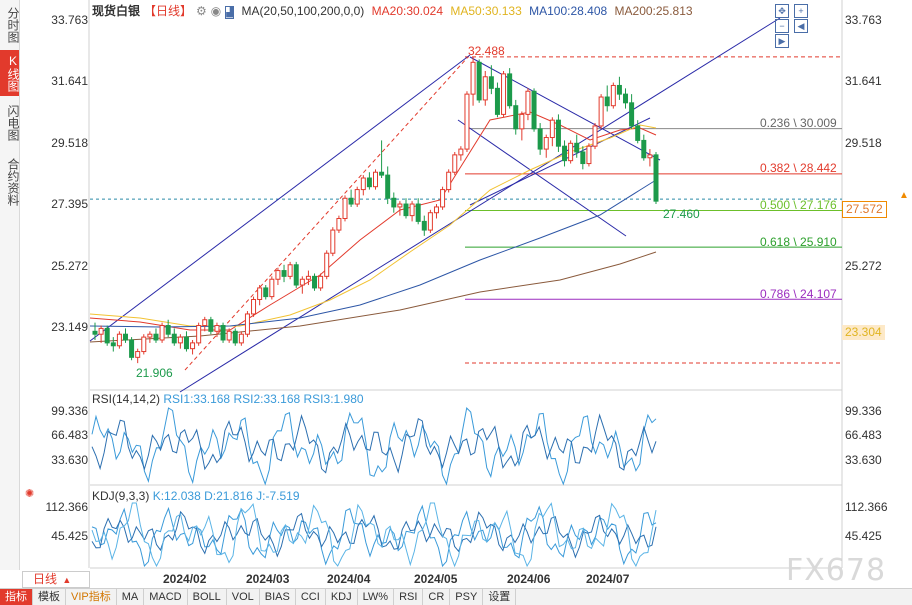 The image size is (912, 605). What do you see at coordinates (10, 73) in the screenshot?
I see `tab-kline: K线图` at bounding box center [10, 73].